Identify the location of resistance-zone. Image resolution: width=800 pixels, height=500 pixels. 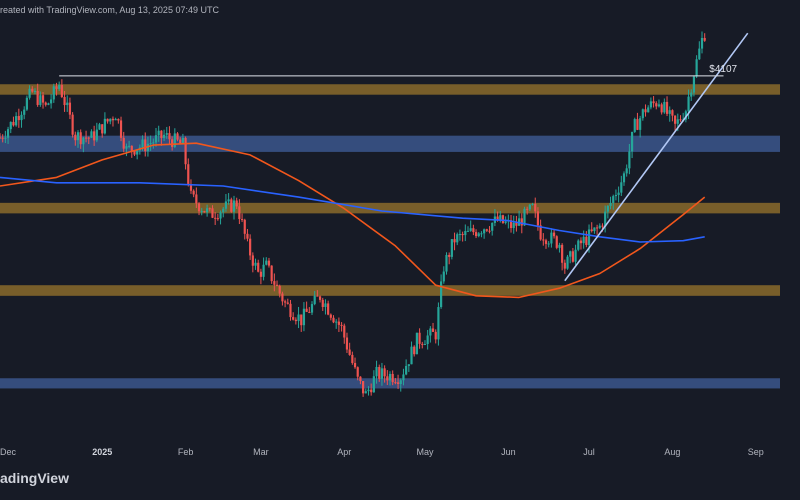
(390, 290).